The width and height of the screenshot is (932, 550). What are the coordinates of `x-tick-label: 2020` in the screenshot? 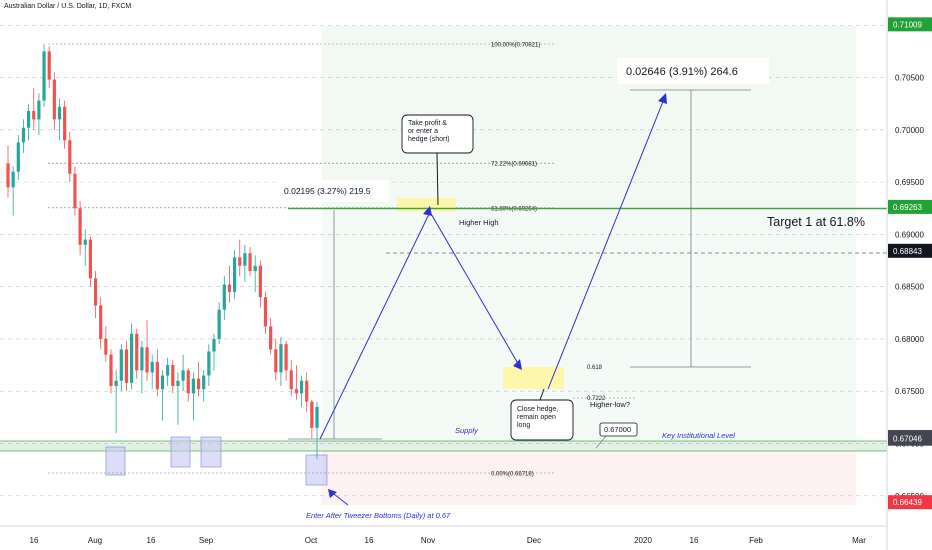 It's located at (643, 540).